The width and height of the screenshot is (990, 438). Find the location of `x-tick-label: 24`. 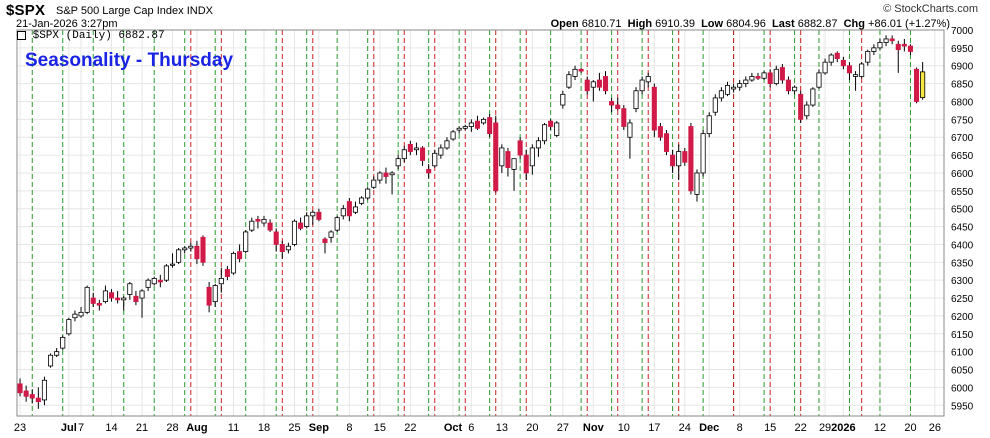

x-tick-label: 24 is located at coordinates (685, 428).